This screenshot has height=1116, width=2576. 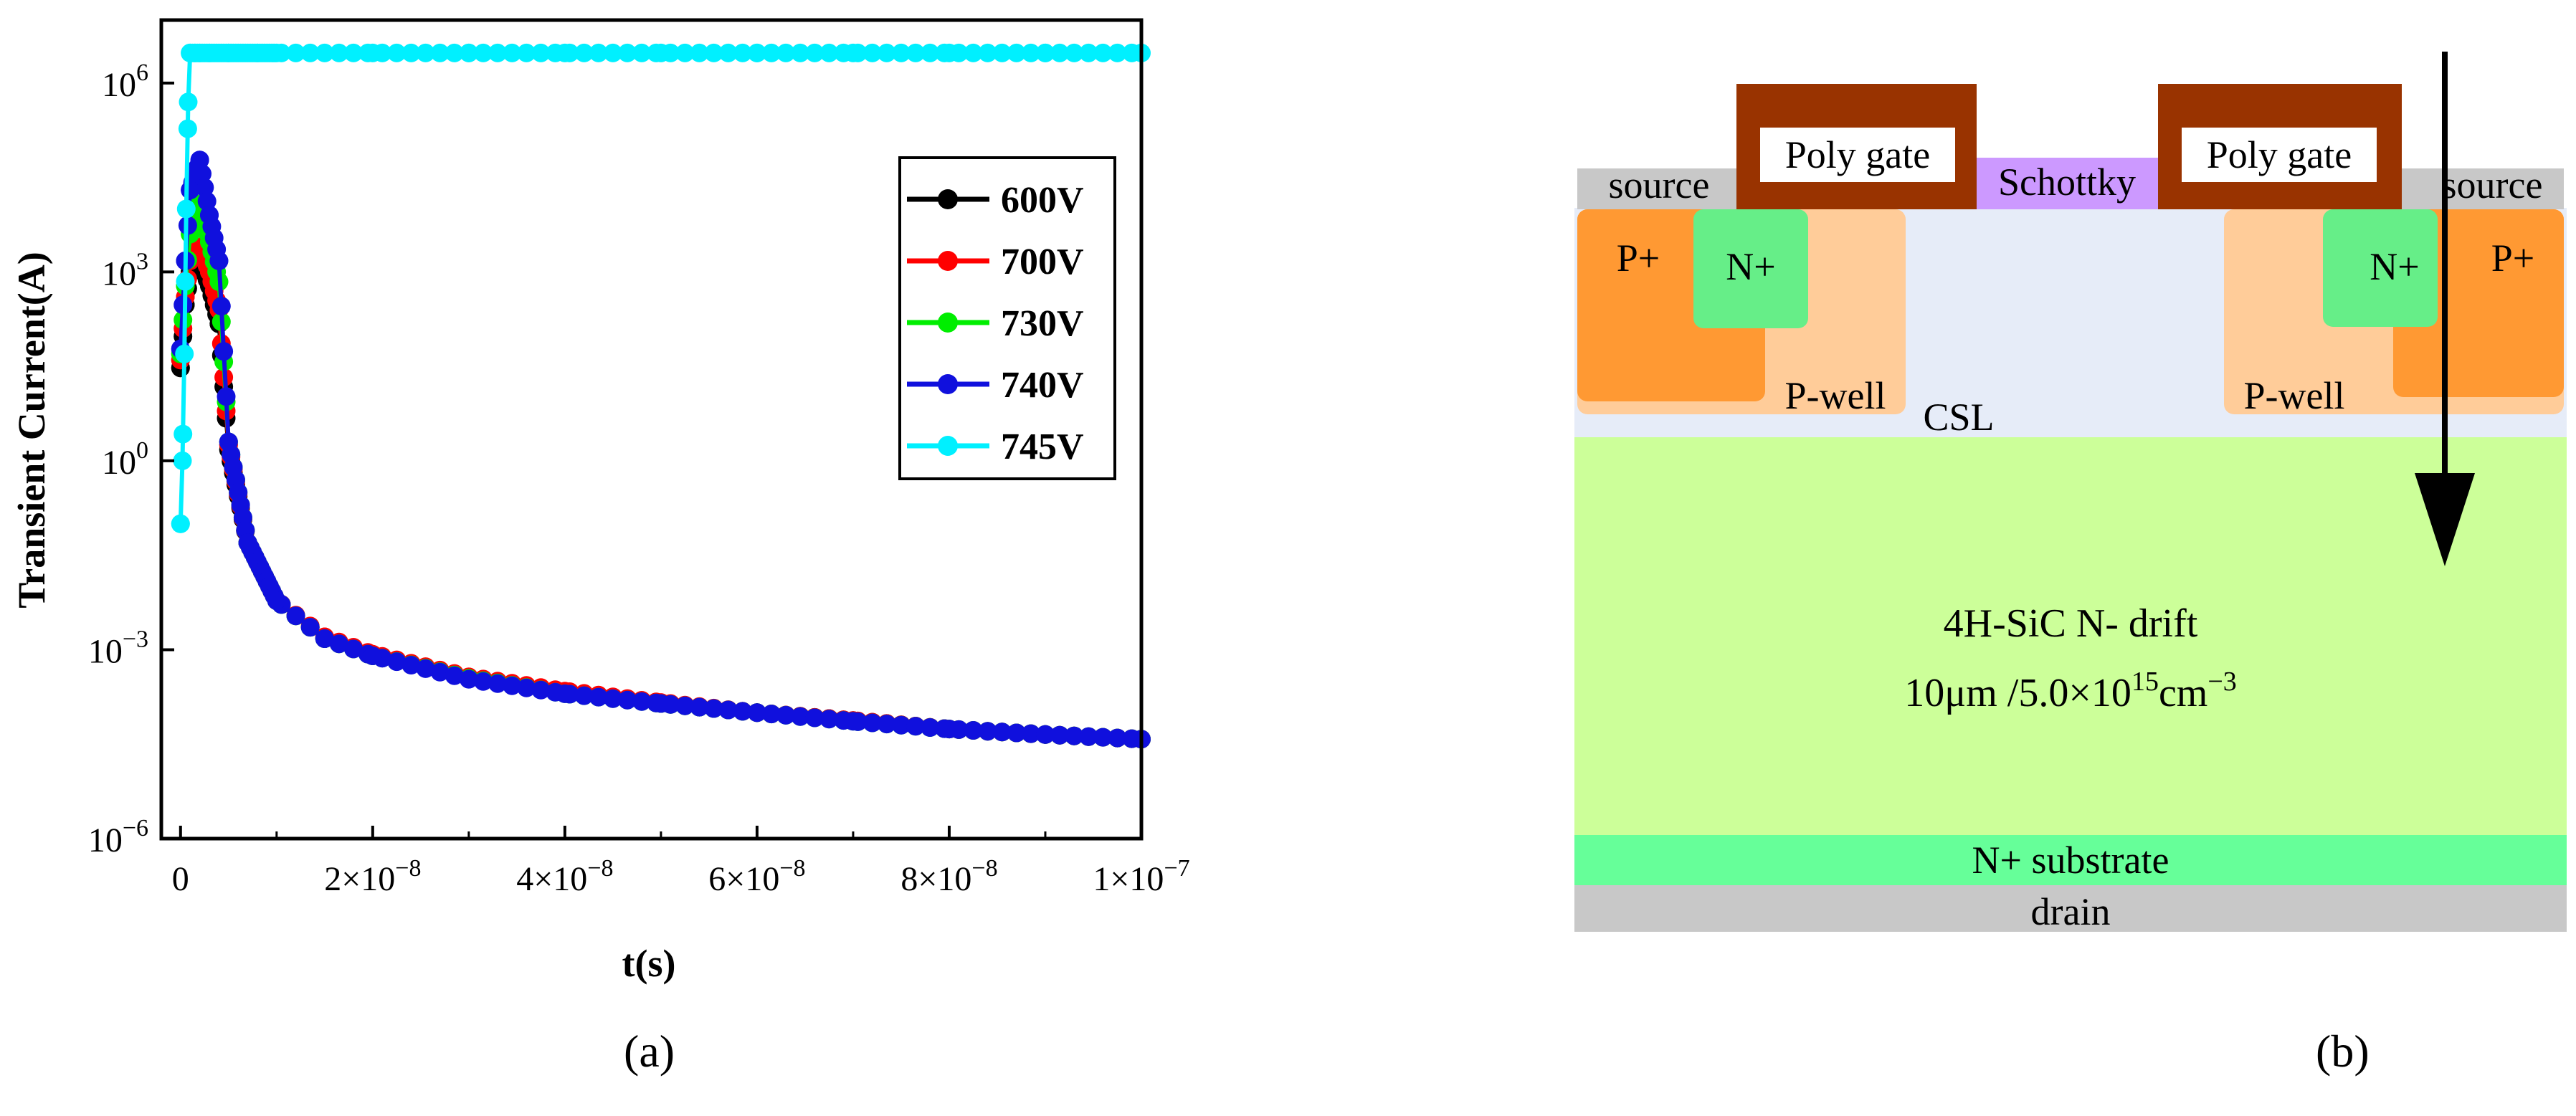 What do you see at coordinates (995, 446) in the screenshot?
I see `legend-item-745V: 745V` at bounding box center [995, 446].